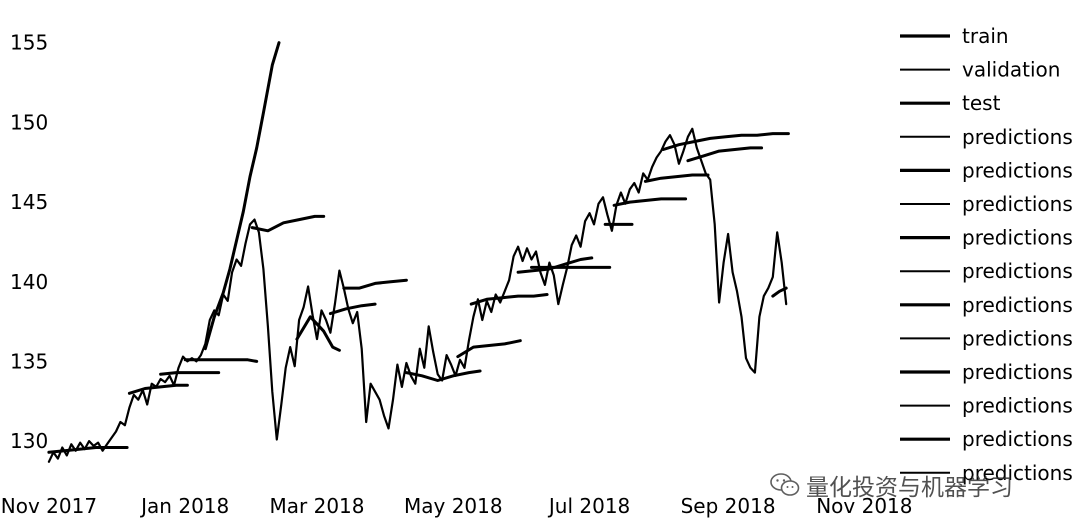 The image size is (1080, 530). I want to click on watermark: 量化投资与机器学习, so click(891, 485).